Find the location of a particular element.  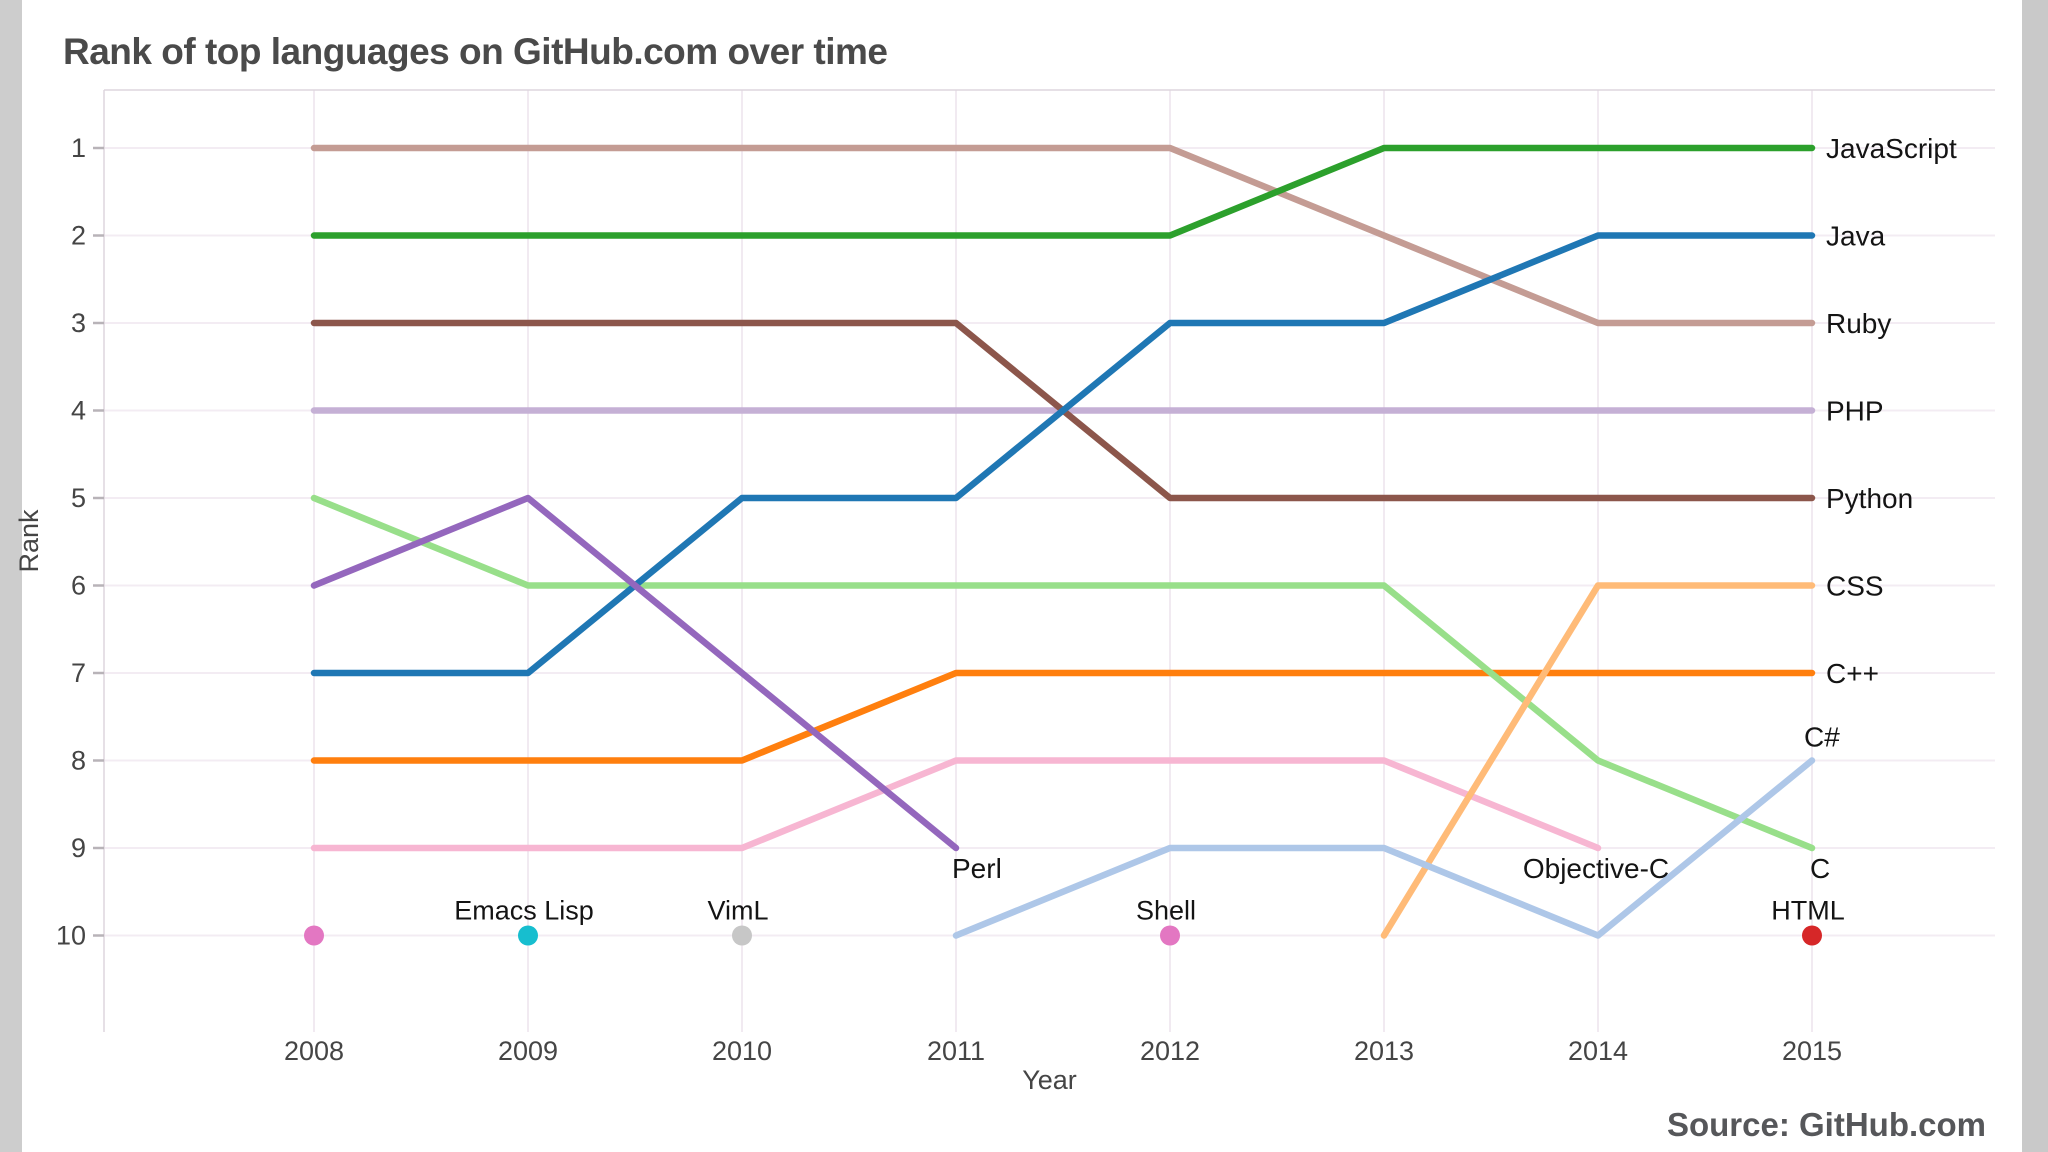

marker-dot-html is located at coordinates (1812, 935).